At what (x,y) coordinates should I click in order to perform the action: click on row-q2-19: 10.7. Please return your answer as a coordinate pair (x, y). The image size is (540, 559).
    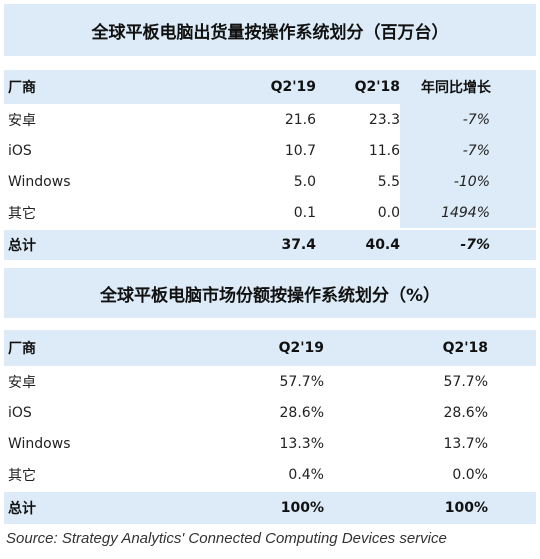
    Looking at the image, I should click on (300, 150).